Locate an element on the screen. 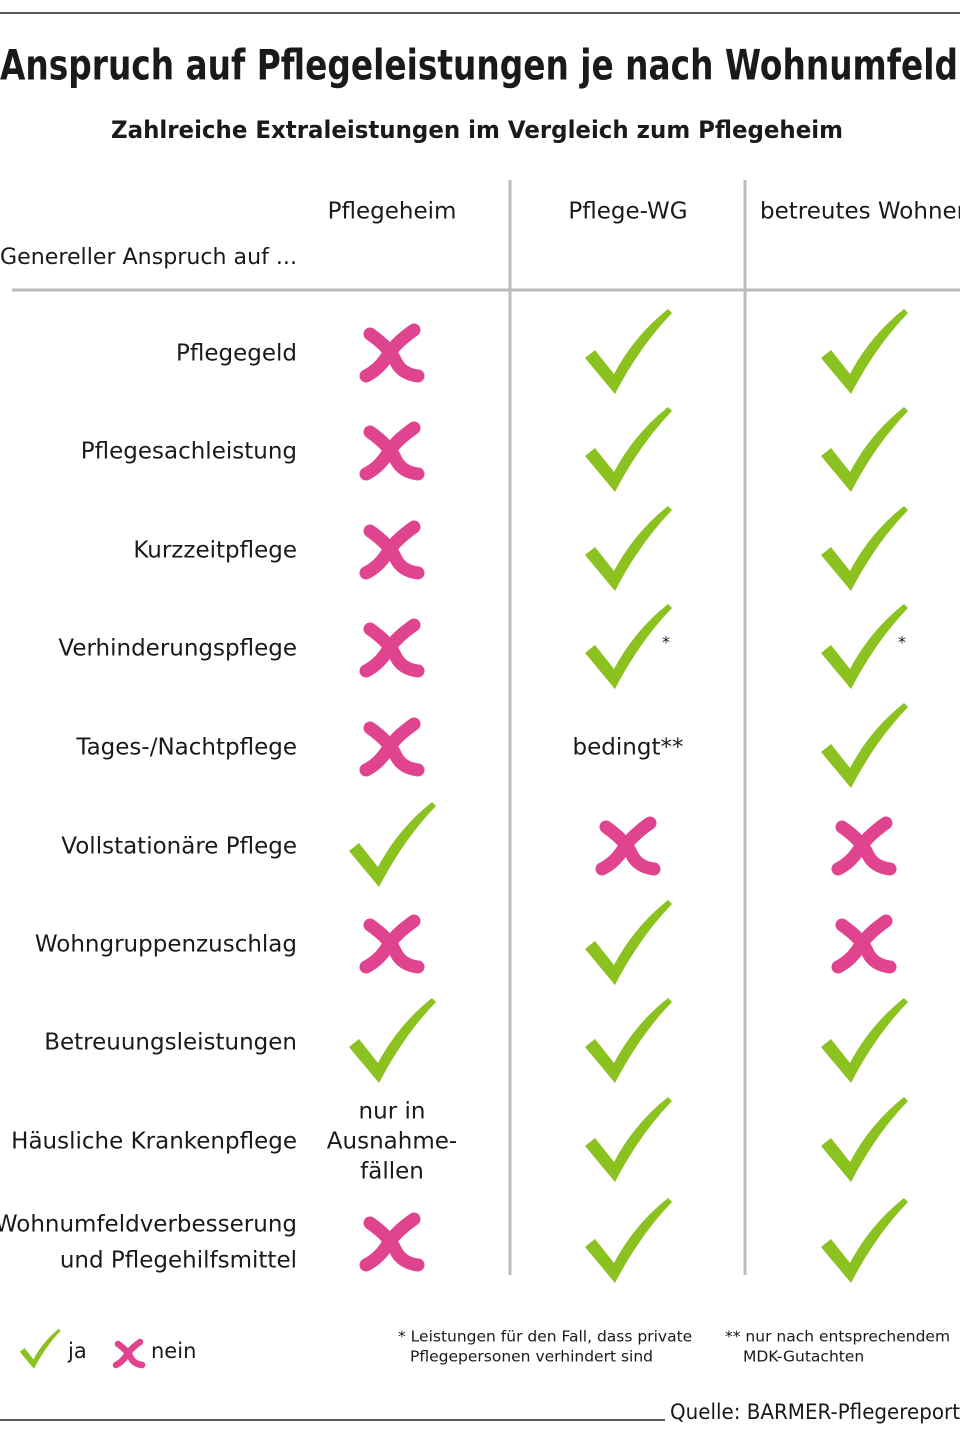 This screenshot has height=1440, width=960. row-label: Häusliche Krankenpflege is located at coordinates (154, 1142).